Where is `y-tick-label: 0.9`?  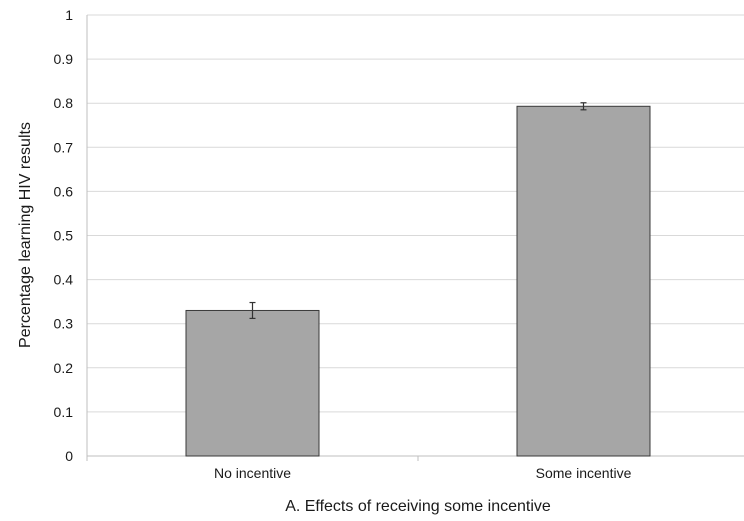 y-tick-label: 0.9 is located at coordinates (64, 59).